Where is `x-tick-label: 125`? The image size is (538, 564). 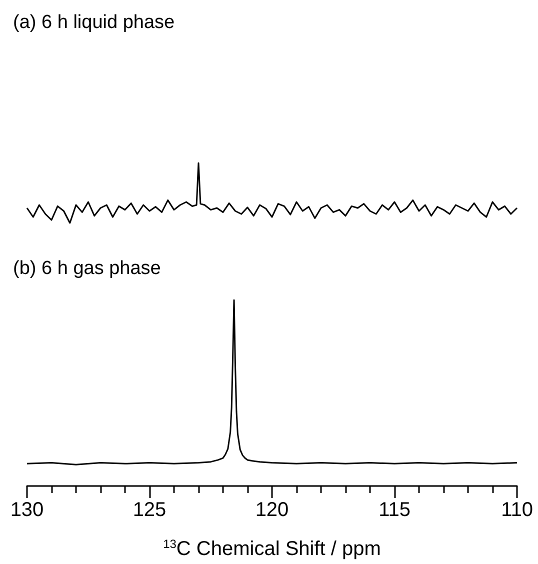 x-tick-label: 125 is located at coordinates (149, 510).